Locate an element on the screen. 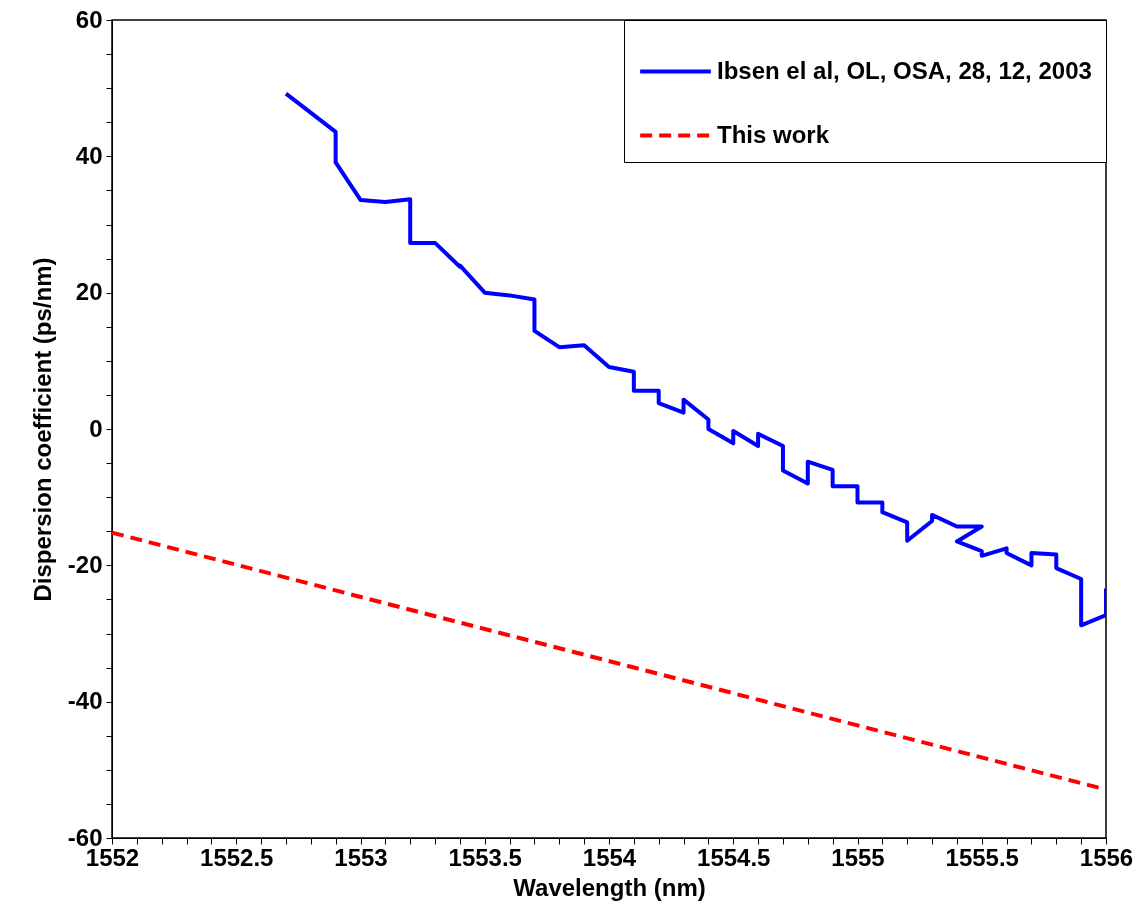 This screenshot has height=922, width=1143. y-axis-title: Dispersion coefficient (ps/nm) is located at coordinates (42, 429).